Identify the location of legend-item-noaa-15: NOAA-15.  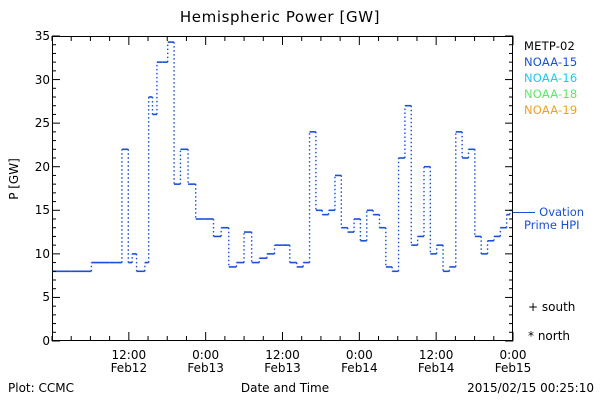
(551, 62).